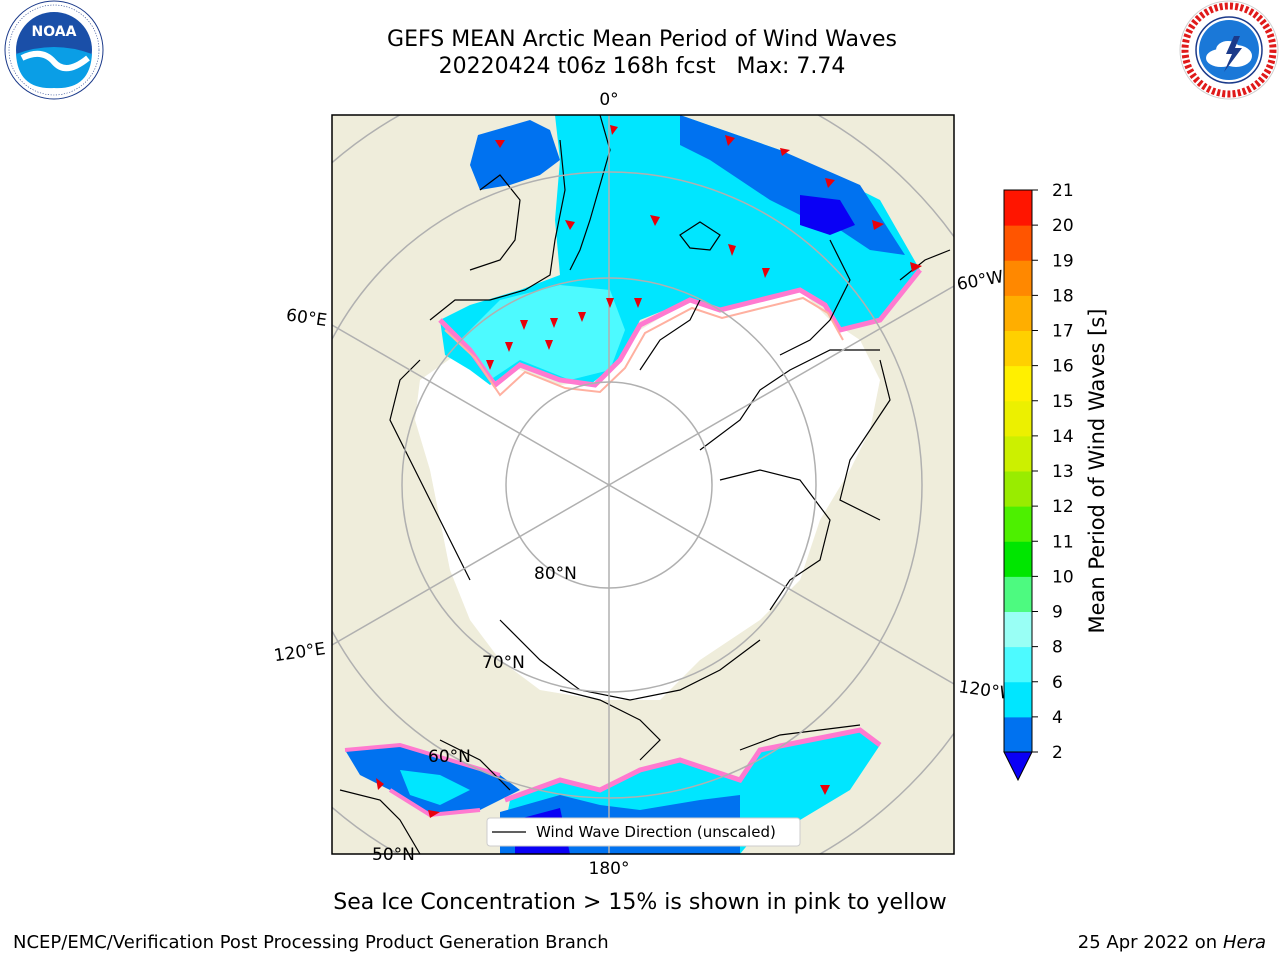 The height and width of the screenshot is (960, 1280). What do you see at coordinates (1063, 332) in the screenshot?
I see `colorbar-tick-label: 17` at bounding box center [1063, 332].